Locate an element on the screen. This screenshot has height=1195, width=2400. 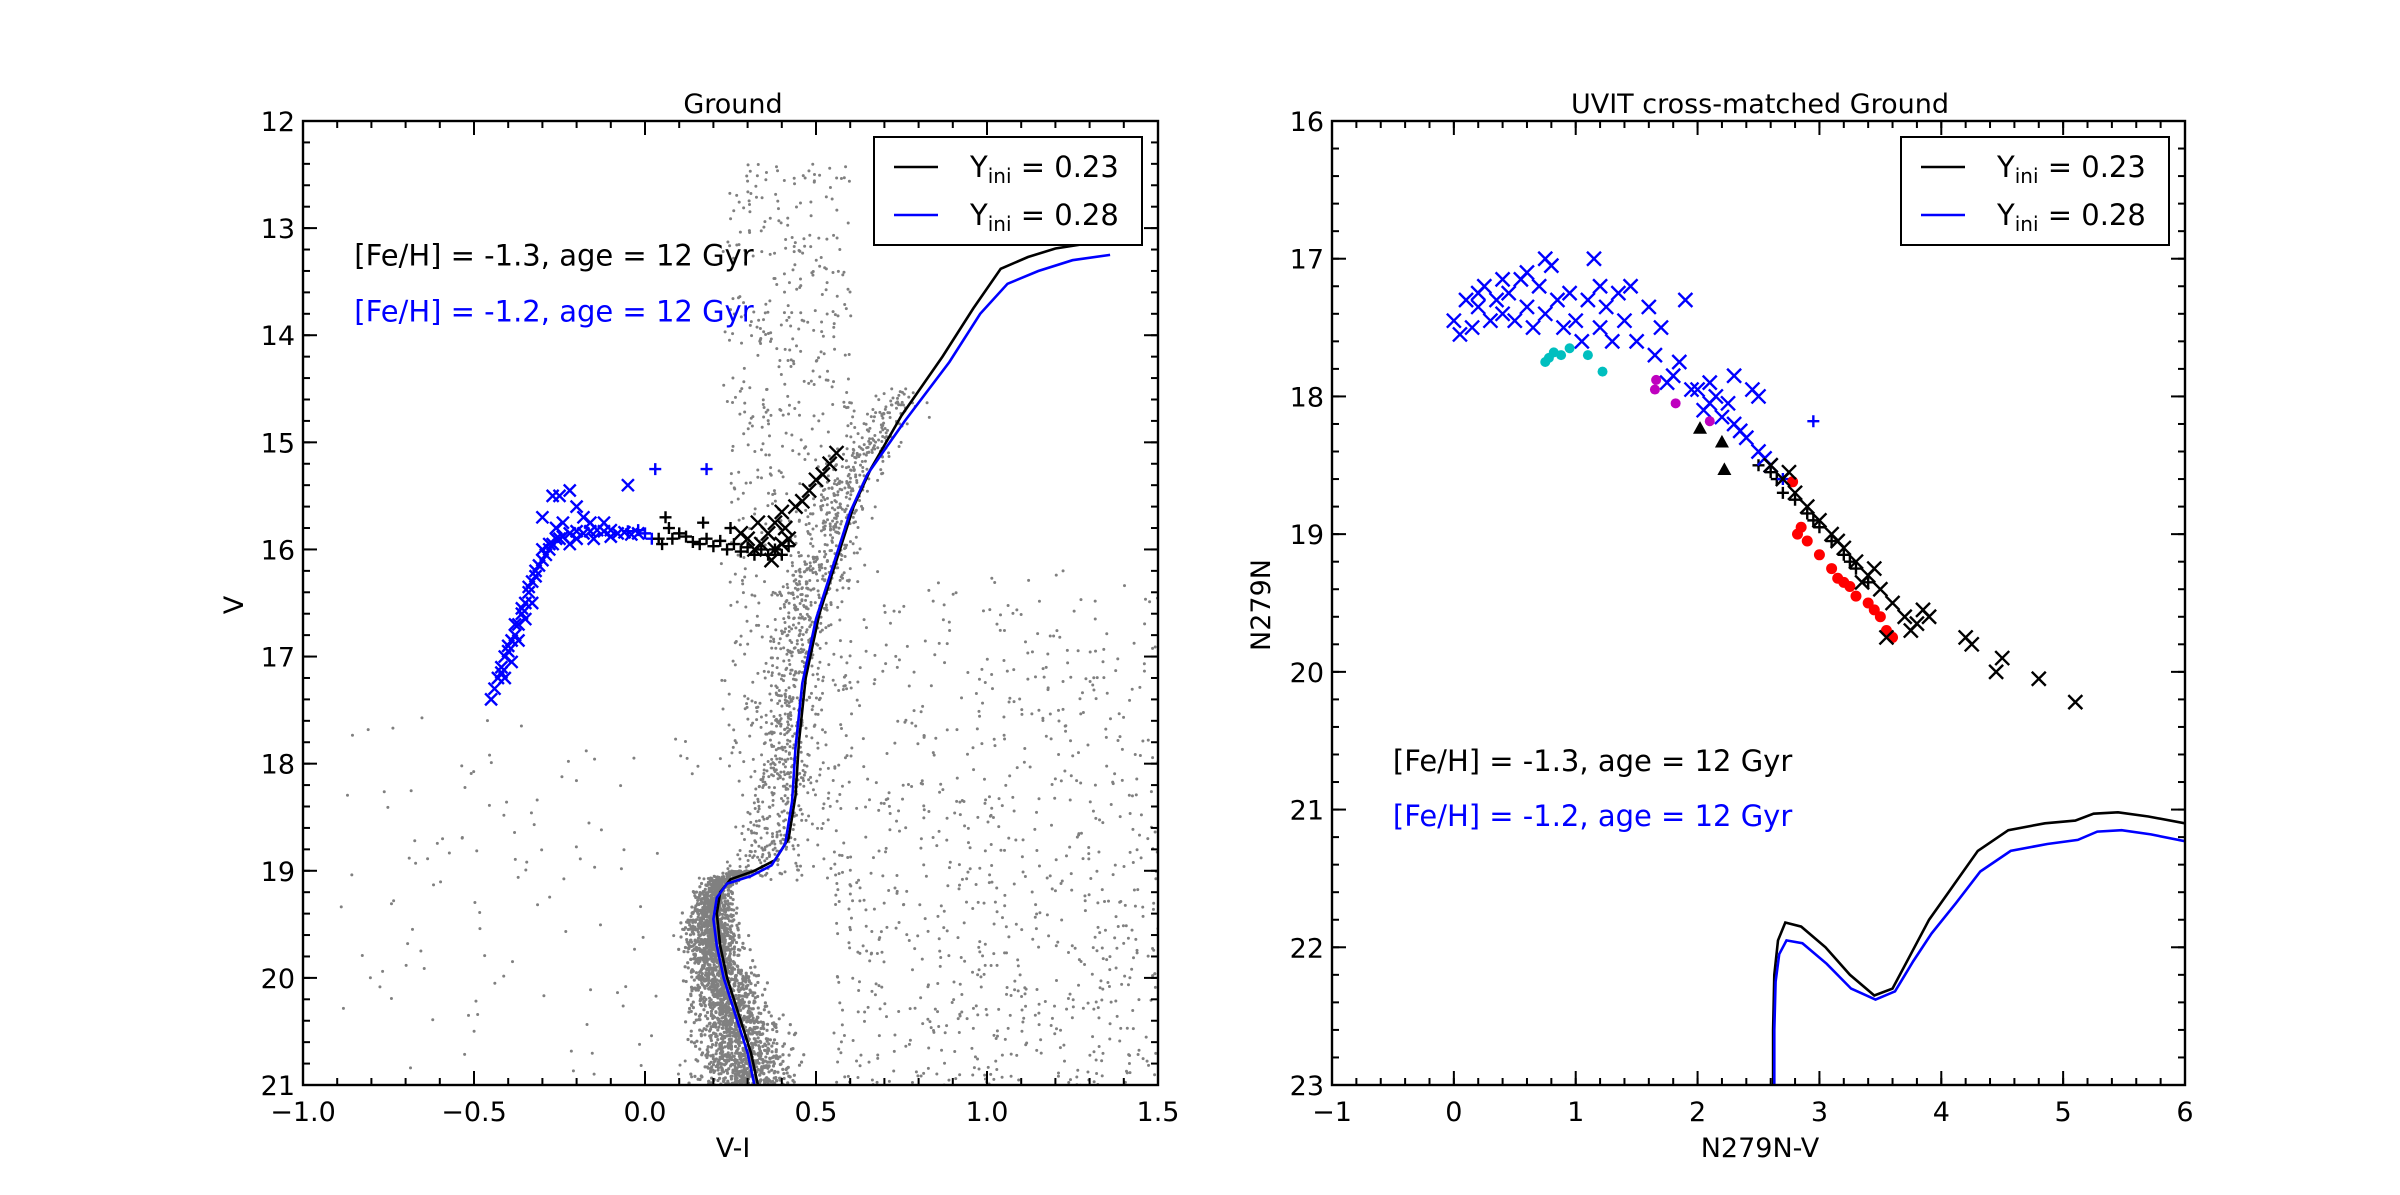
y-axis-label: V is located at coordinates (234, 604).